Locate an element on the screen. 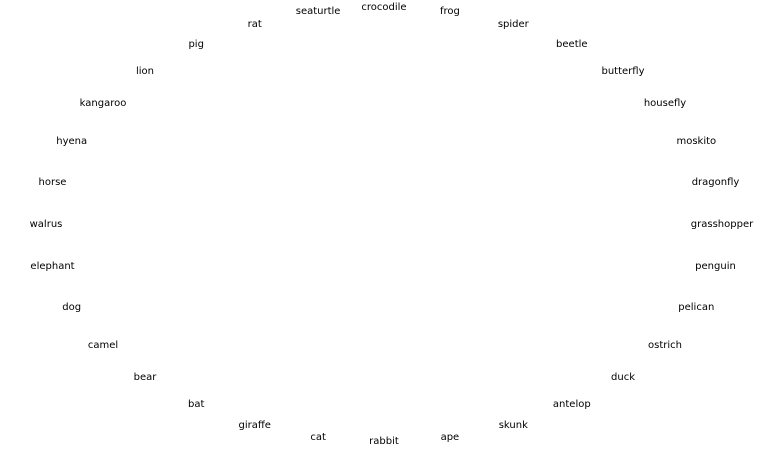  node-label-ostrich: ostrich is located at coordinates (665, 345).